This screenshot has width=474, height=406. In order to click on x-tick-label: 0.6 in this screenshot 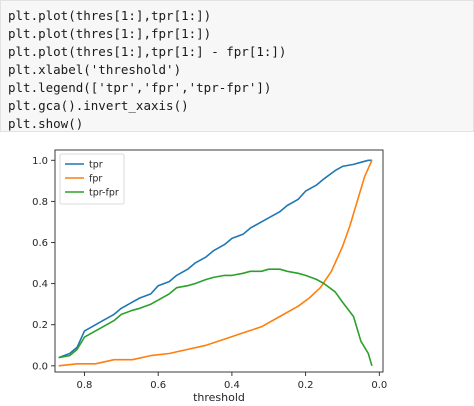, I will do `click(158, 385)`.